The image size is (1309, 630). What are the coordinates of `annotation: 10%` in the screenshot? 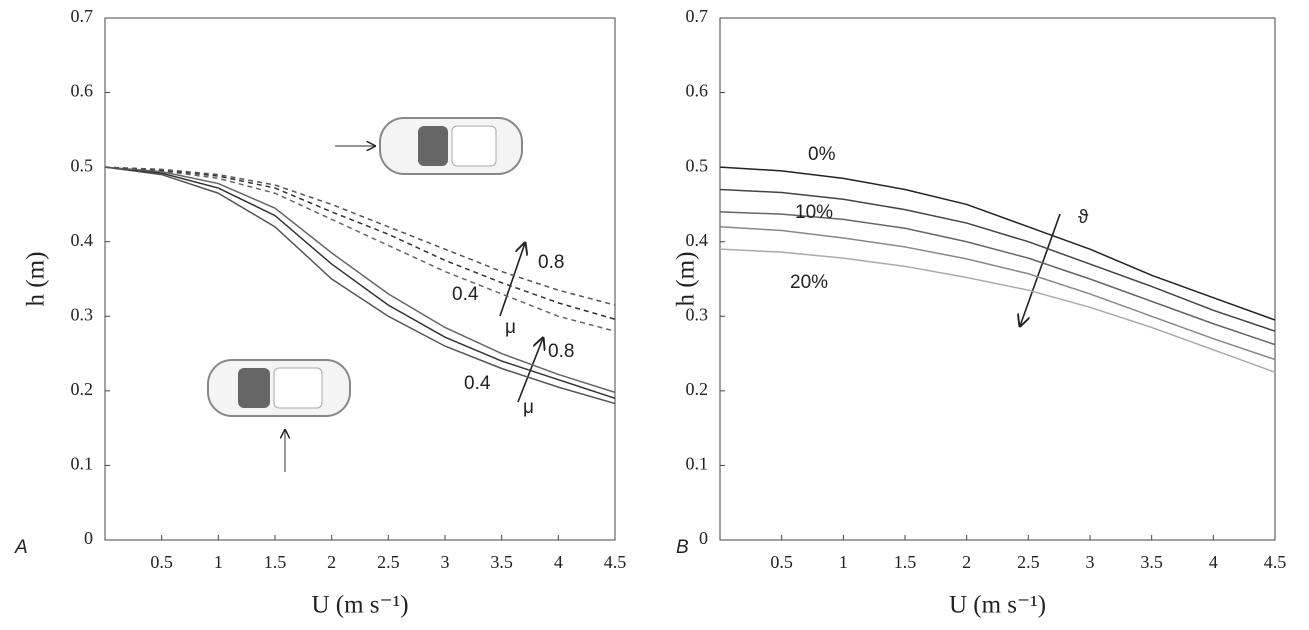 It's located at (814, 212).